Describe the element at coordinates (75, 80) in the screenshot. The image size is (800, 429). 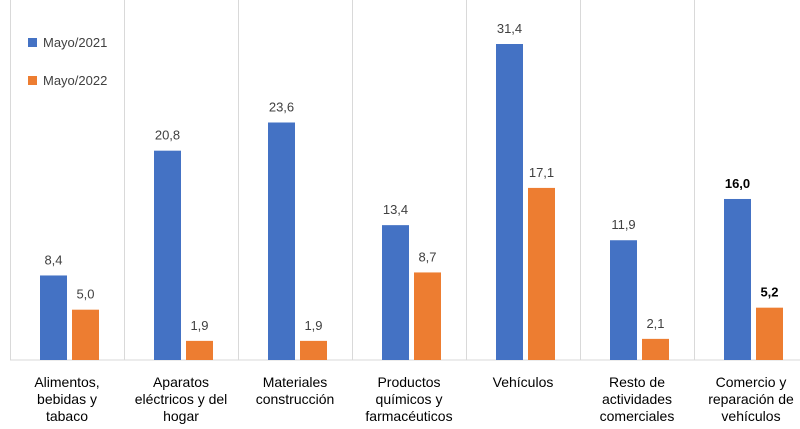
I see `legend-label: Mayo/2022` at that location.